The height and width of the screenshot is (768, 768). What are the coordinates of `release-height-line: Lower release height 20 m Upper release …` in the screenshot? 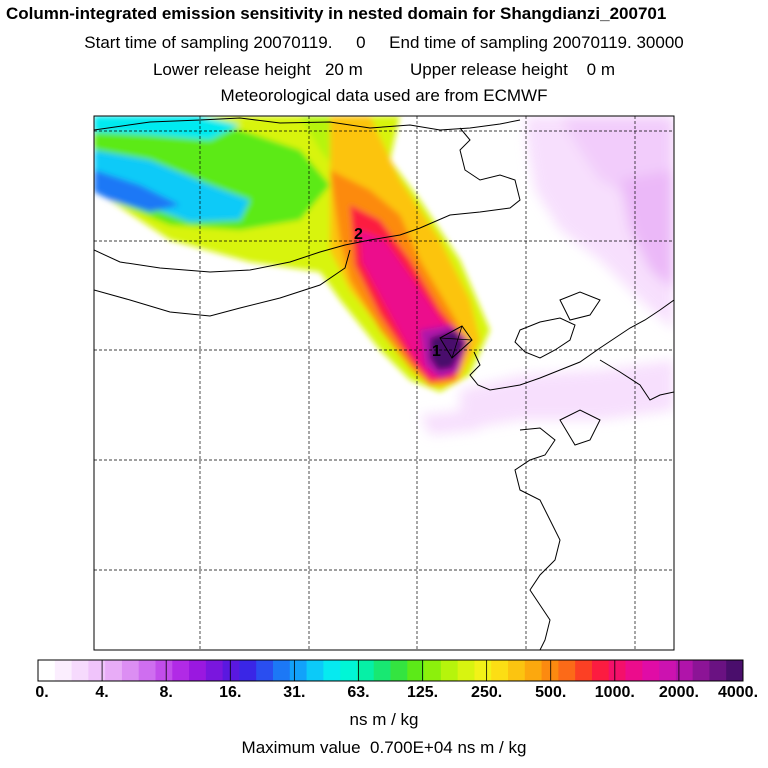 It's located at (384, 69).